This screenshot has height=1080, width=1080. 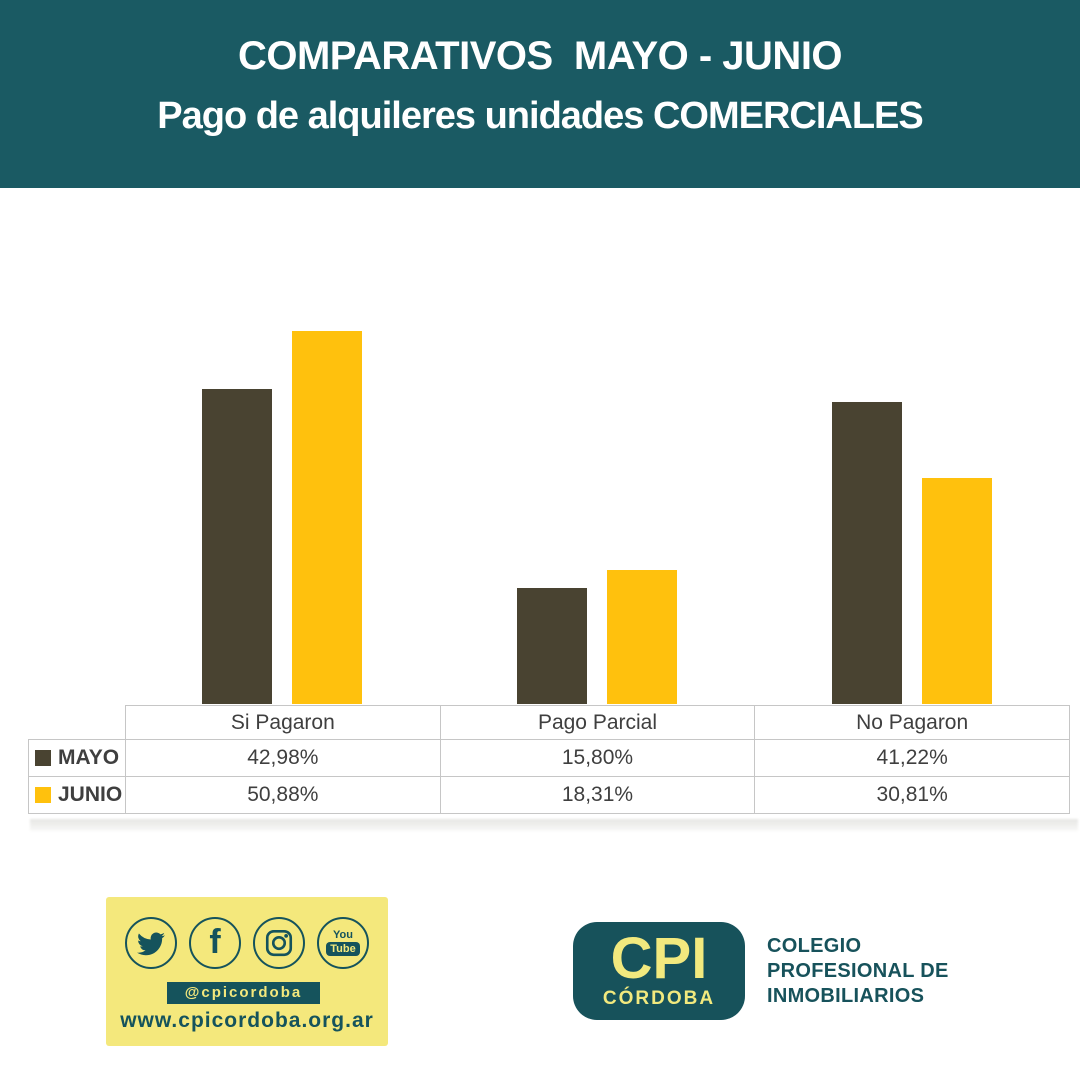 I want to click on value-cell-junio-2: 30,81%, so click(x=912, y=795).